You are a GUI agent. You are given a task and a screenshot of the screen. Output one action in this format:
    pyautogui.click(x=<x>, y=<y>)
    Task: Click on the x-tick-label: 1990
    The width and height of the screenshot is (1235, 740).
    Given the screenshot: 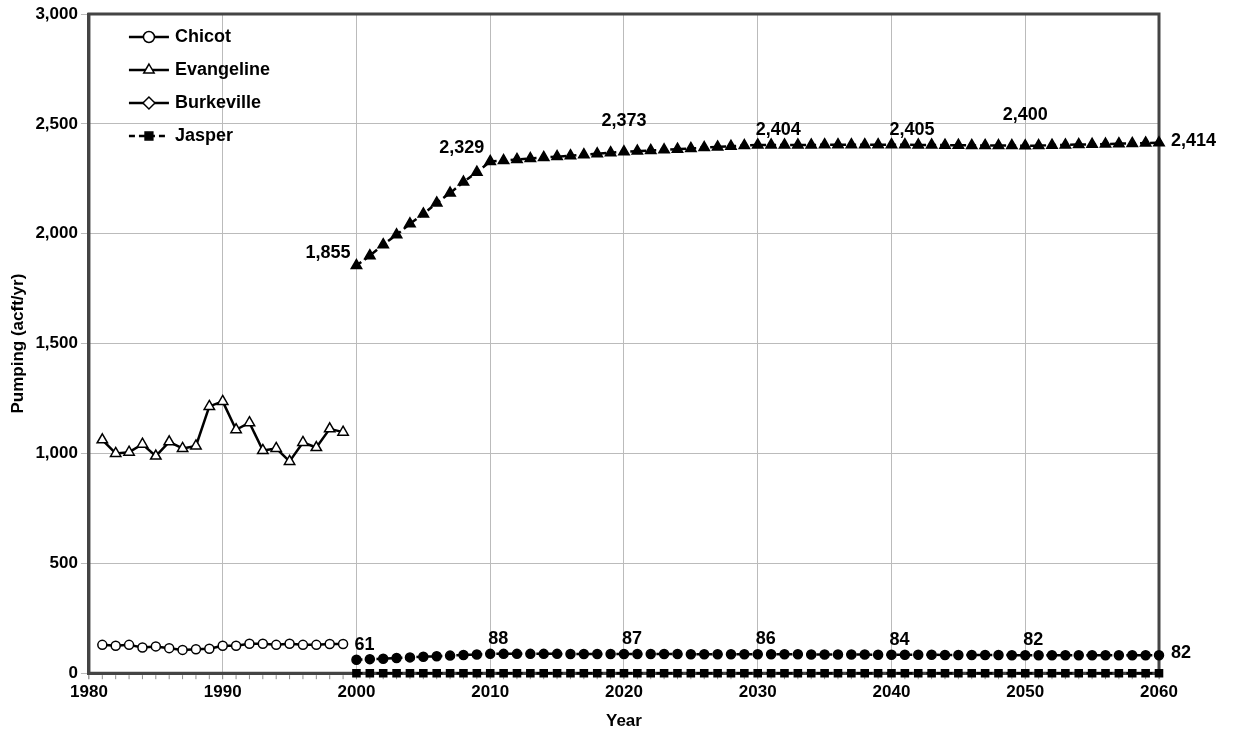 What is the action you would take?
    pyautogui.click(x=222, y=692)
    